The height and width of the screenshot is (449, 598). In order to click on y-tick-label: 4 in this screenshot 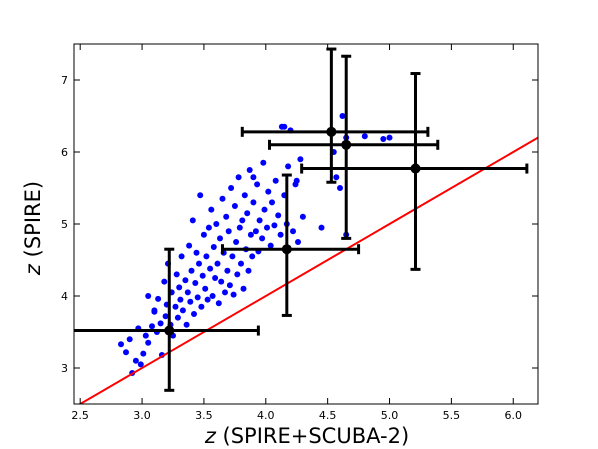, I will do `click(64, 296)`.